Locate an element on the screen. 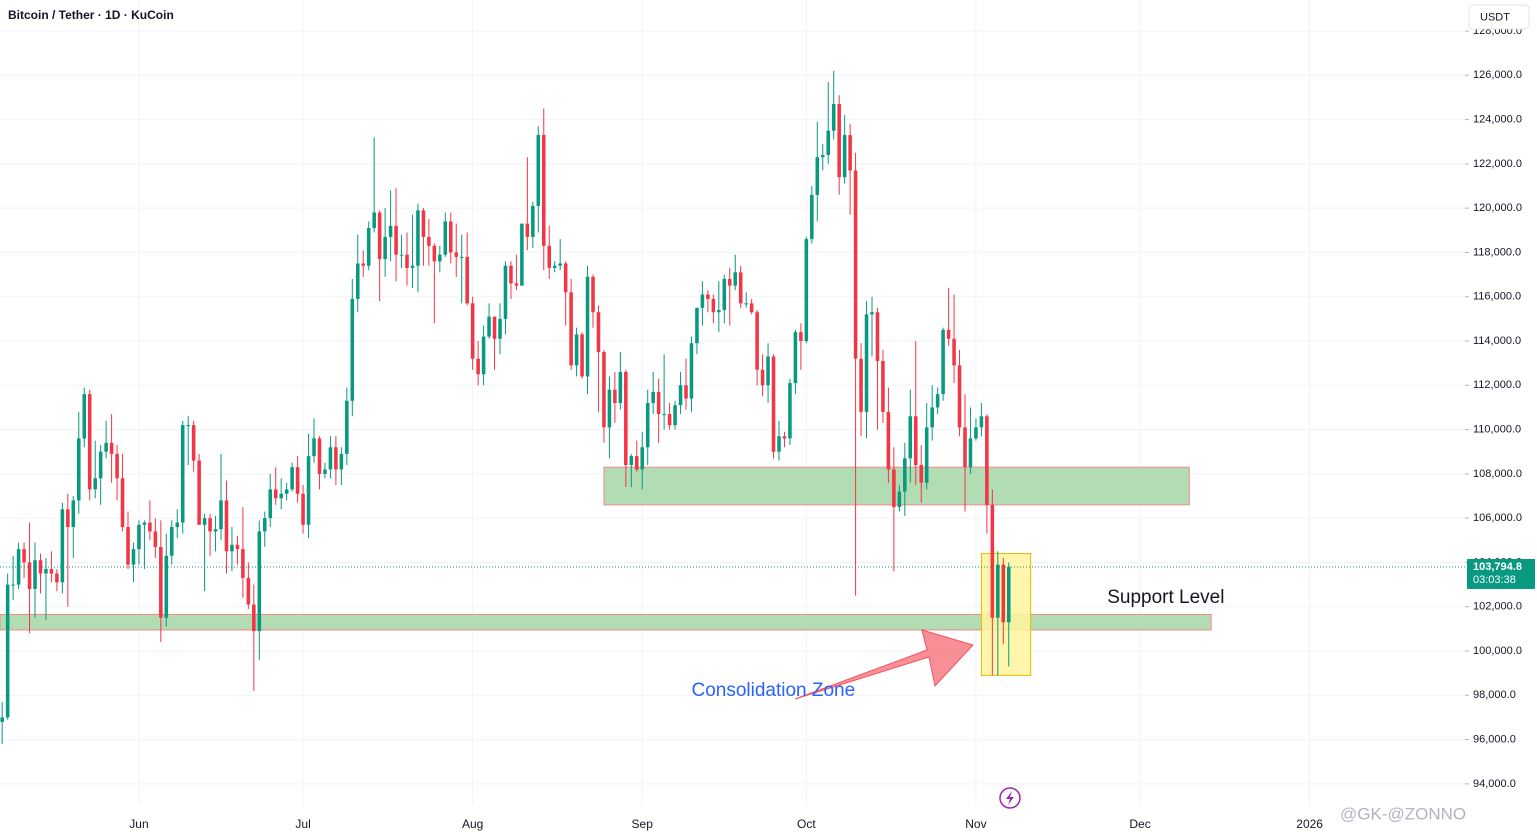 The image size is (1537, 839). x-tick-label: Jun is located at coordinates (138, 824).